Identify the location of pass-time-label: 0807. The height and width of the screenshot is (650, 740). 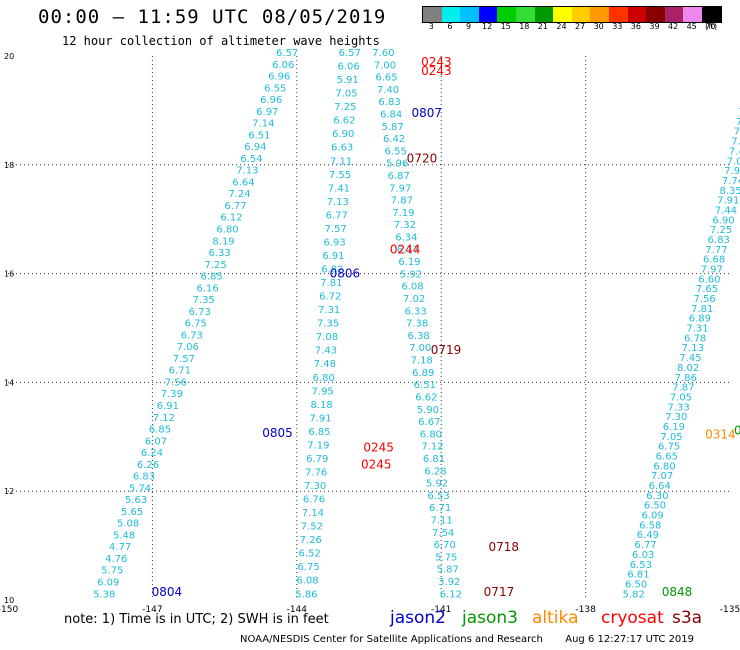
(426, 113).